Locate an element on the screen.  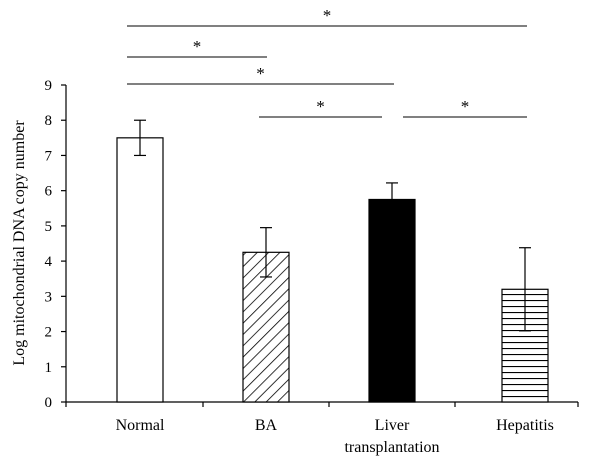
y-tick-label: 7 is located at coordinates (49, 156).